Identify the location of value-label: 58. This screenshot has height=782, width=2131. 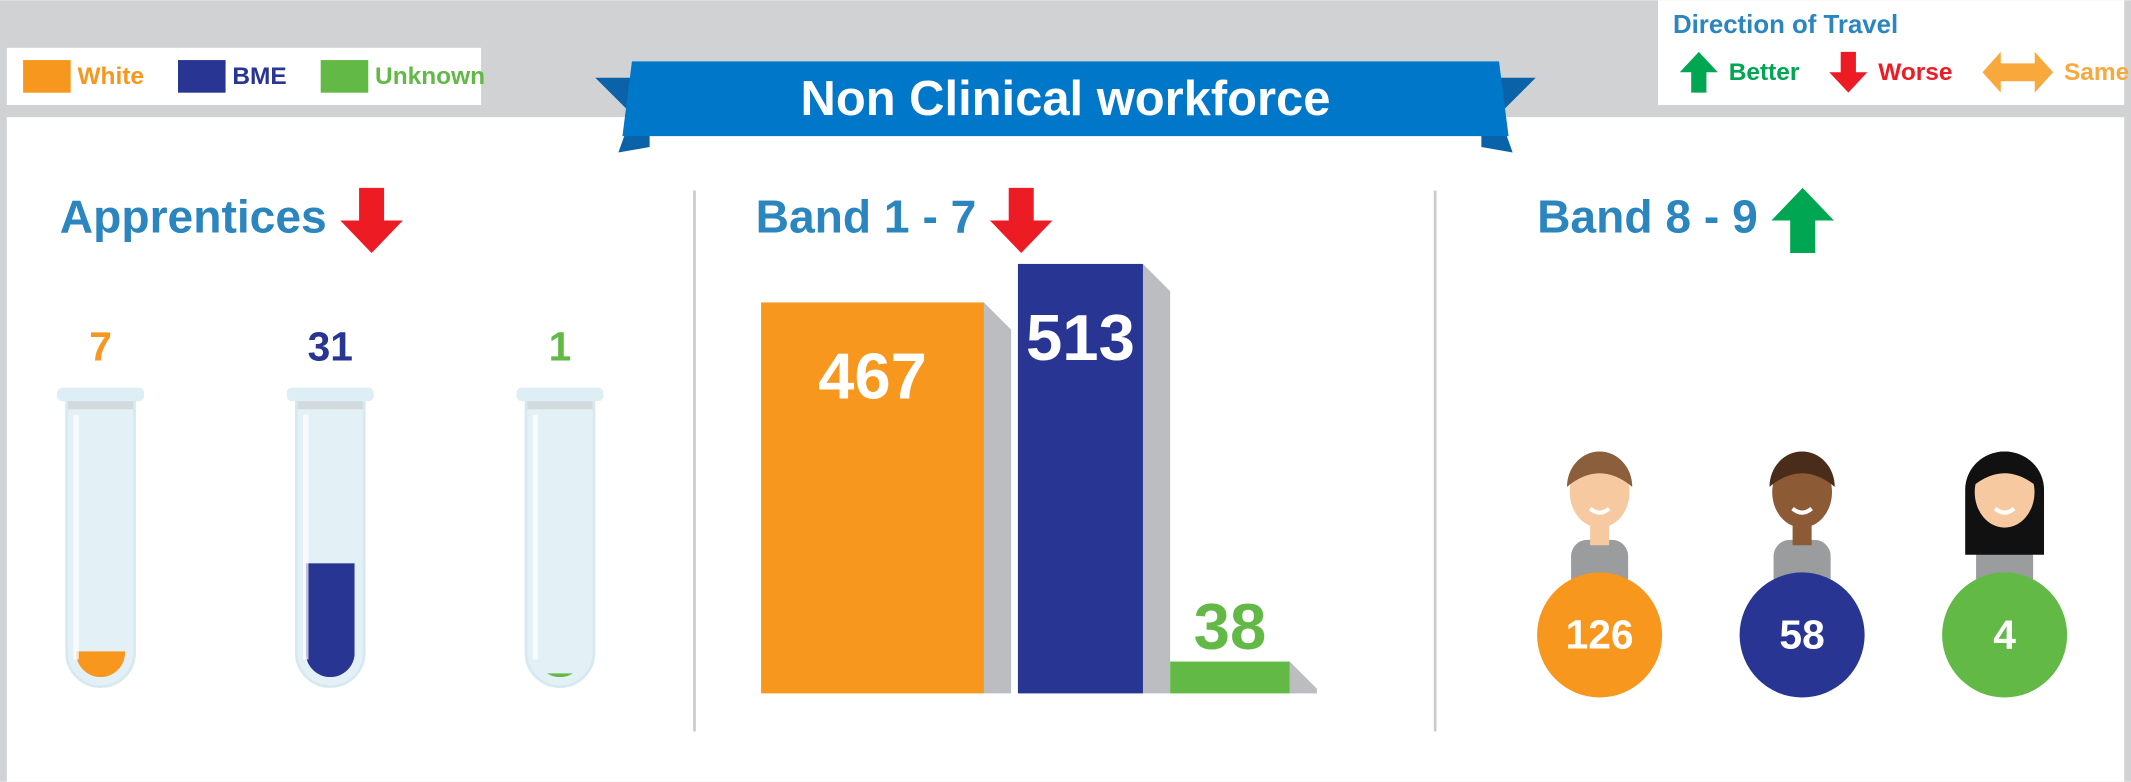
(1801, 634).